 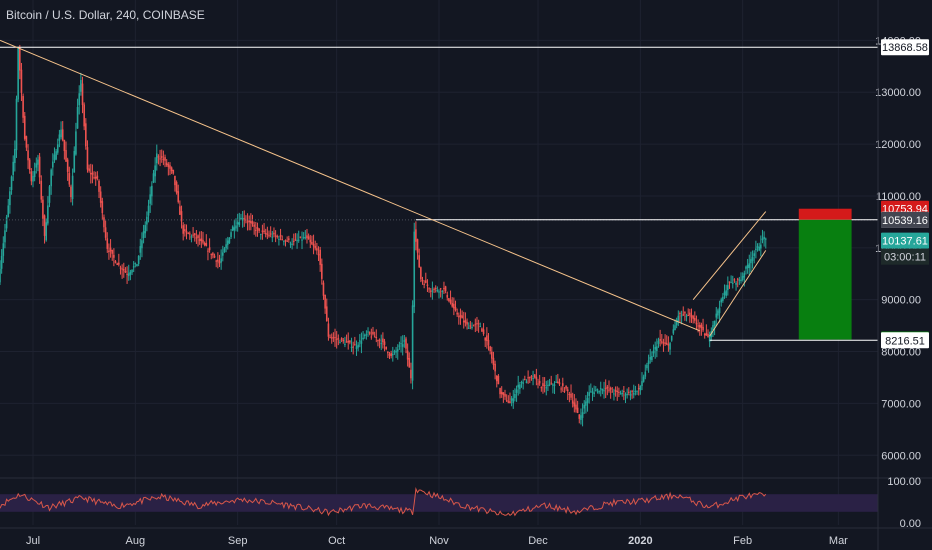 What do you see at coordinates (838, 541) in the screenshot?
I see `x-tick-label: Mar` at bounding box center [838, 541].